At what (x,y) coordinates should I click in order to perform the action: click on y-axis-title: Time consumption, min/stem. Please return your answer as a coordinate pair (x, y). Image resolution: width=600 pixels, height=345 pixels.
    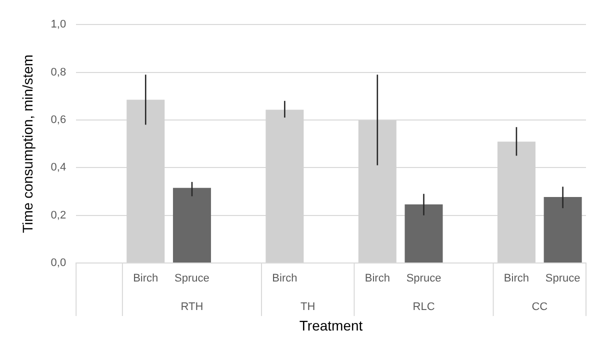
    Looking at the image, I should click on (27, 144).